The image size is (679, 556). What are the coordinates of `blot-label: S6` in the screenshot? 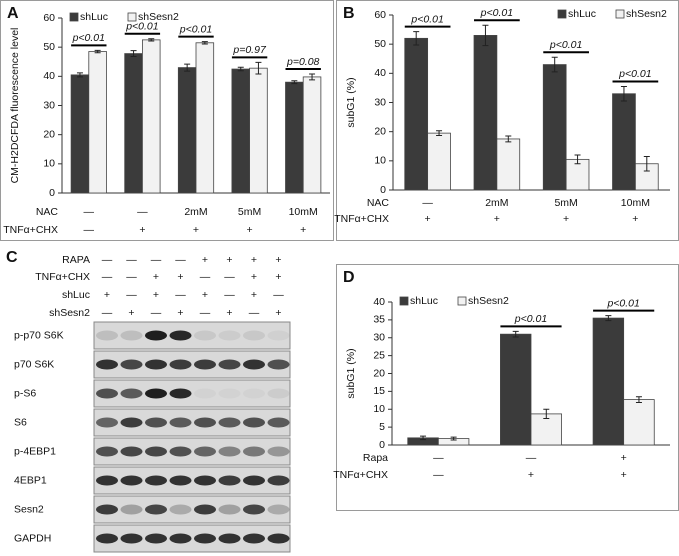 It's located at (20, 422).